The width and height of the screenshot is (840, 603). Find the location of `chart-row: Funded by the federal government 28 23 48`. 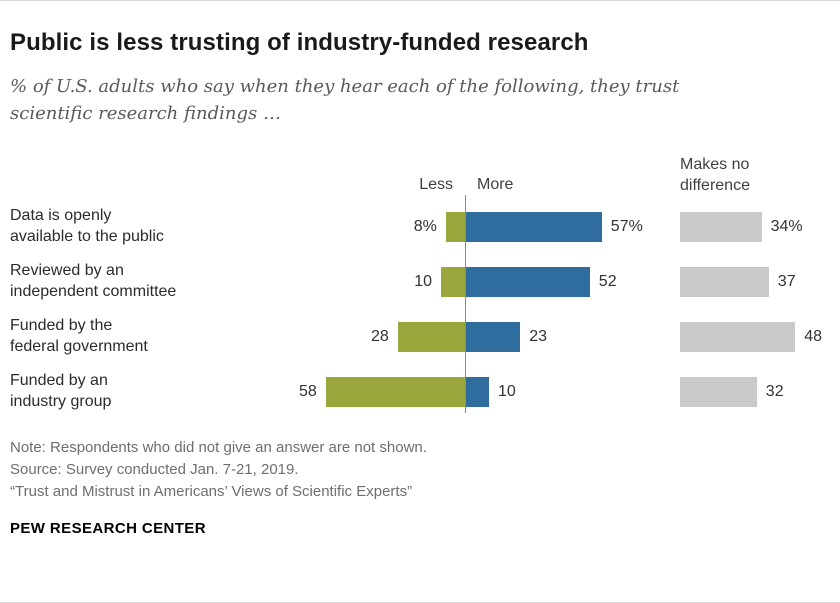

chart-row: Funded by the federal government 28 23 48 is located at coordinates (420, 336).